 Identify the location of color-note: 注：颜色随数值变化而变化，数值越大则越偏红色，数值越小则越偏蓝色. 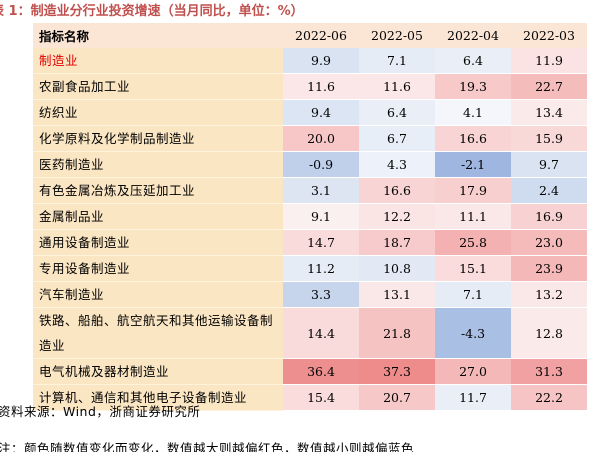
(207, 446).